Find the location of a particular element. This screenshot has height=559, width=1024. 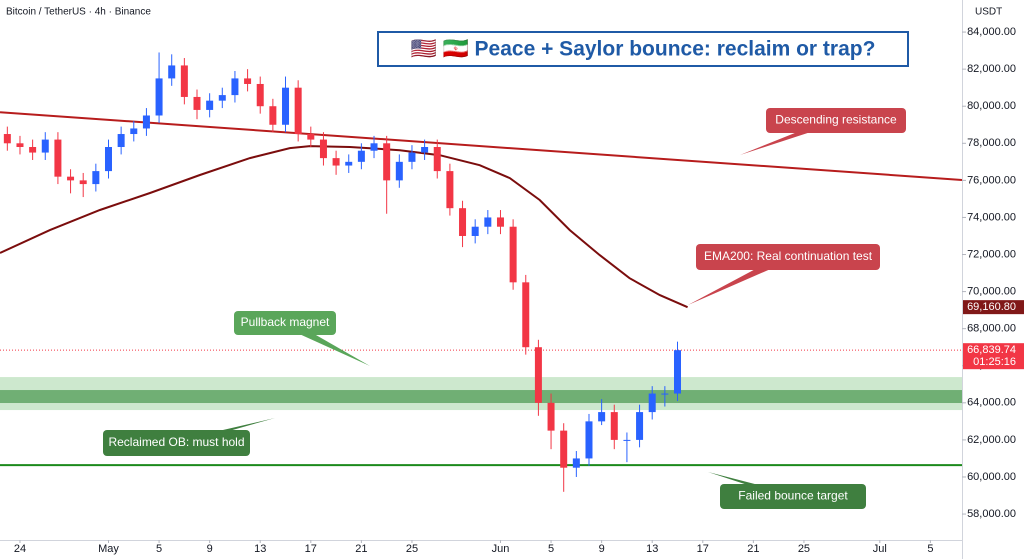

trend-line is located at coordinates (481, 146).